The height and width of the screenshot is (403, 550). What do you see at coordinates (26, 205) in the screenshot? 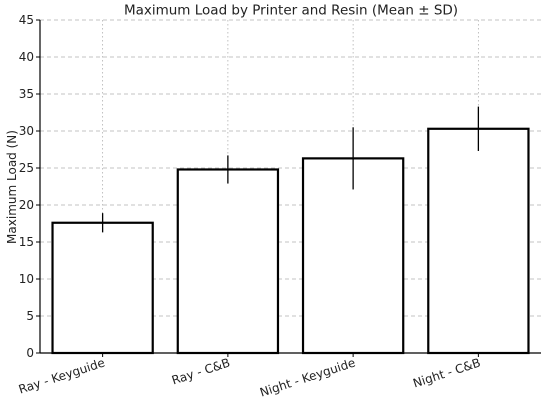
I see `y-tick-label: 20` at bounding box center [26, 205].